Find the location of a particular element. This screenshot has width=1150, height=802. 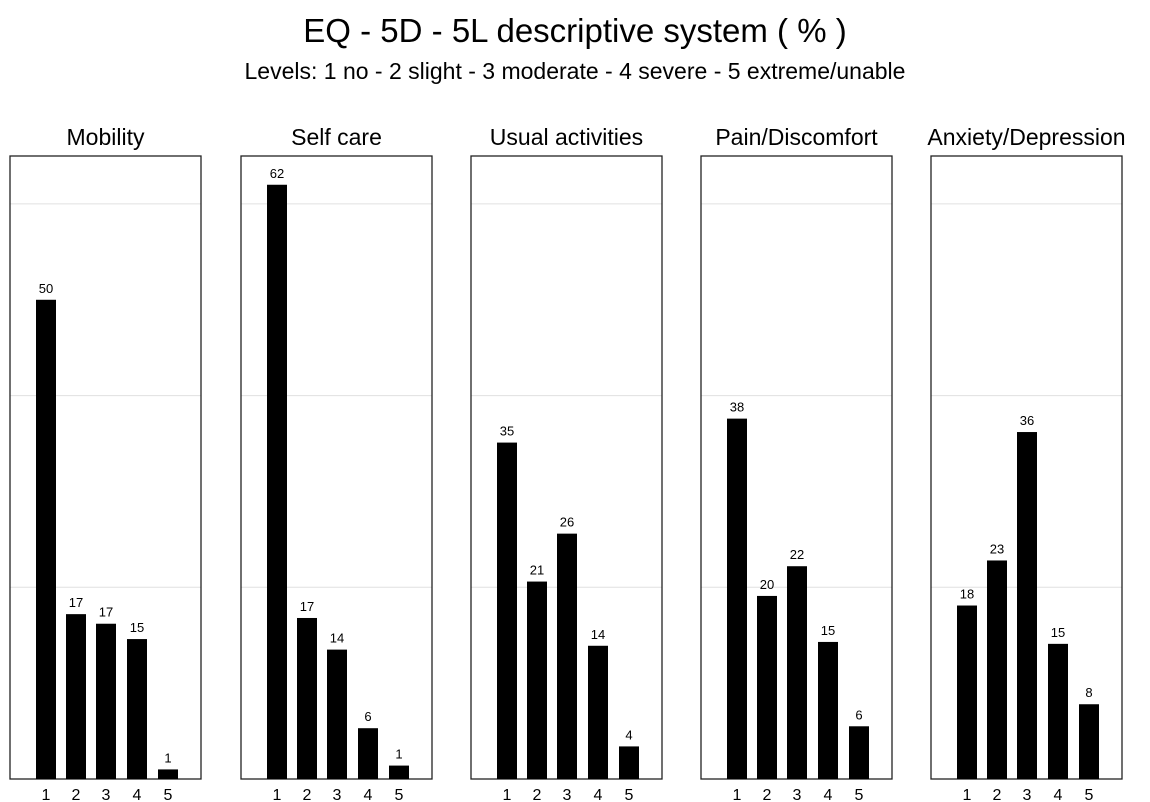

data-label: 23 is located at coordinates (997, 548).